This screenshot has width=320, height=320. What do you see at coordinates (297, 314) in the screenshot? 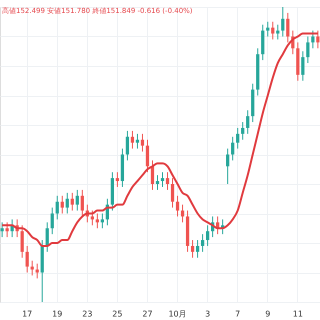
I see `x-tick-label: 11` at bounding box center [297, 314].